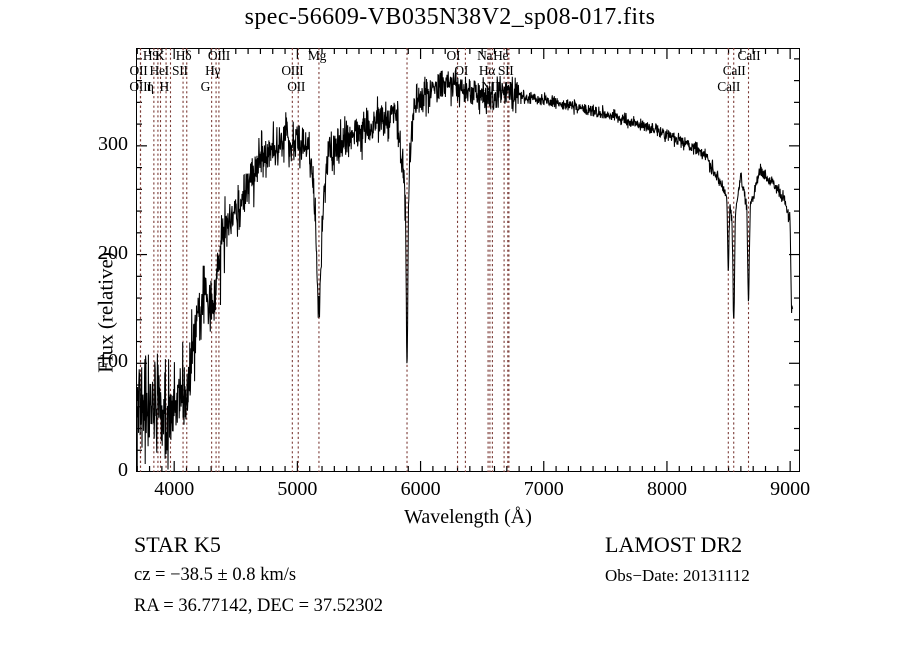 Image resolution: width=900 pixels, height=649 pixels. What do you see at coordinates (183, 55) in the screenshot?
I see `spectral-line-label: Hδ` at bounding box center [183, 55].